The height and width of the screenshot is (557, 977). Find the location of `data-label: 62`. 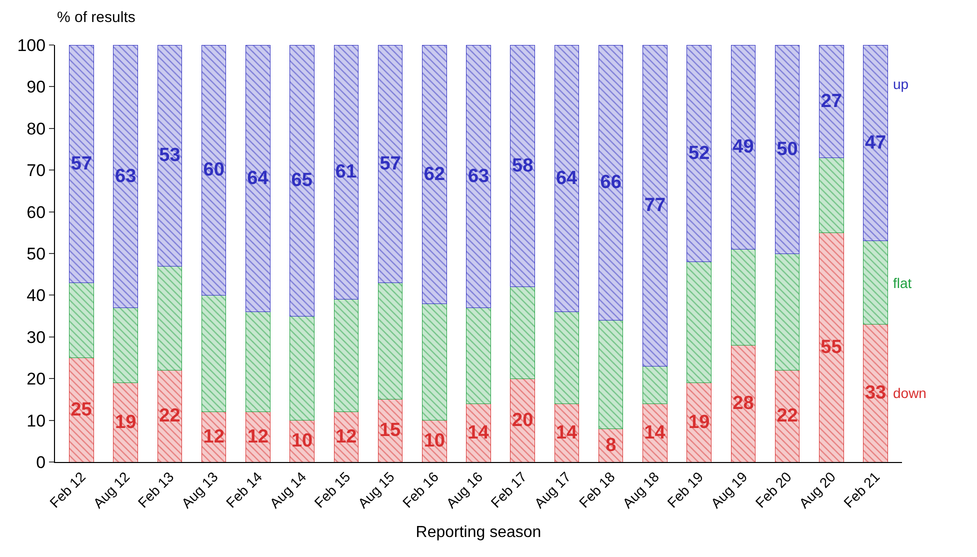

data-label: 62 is located at coordinates (434, 174).